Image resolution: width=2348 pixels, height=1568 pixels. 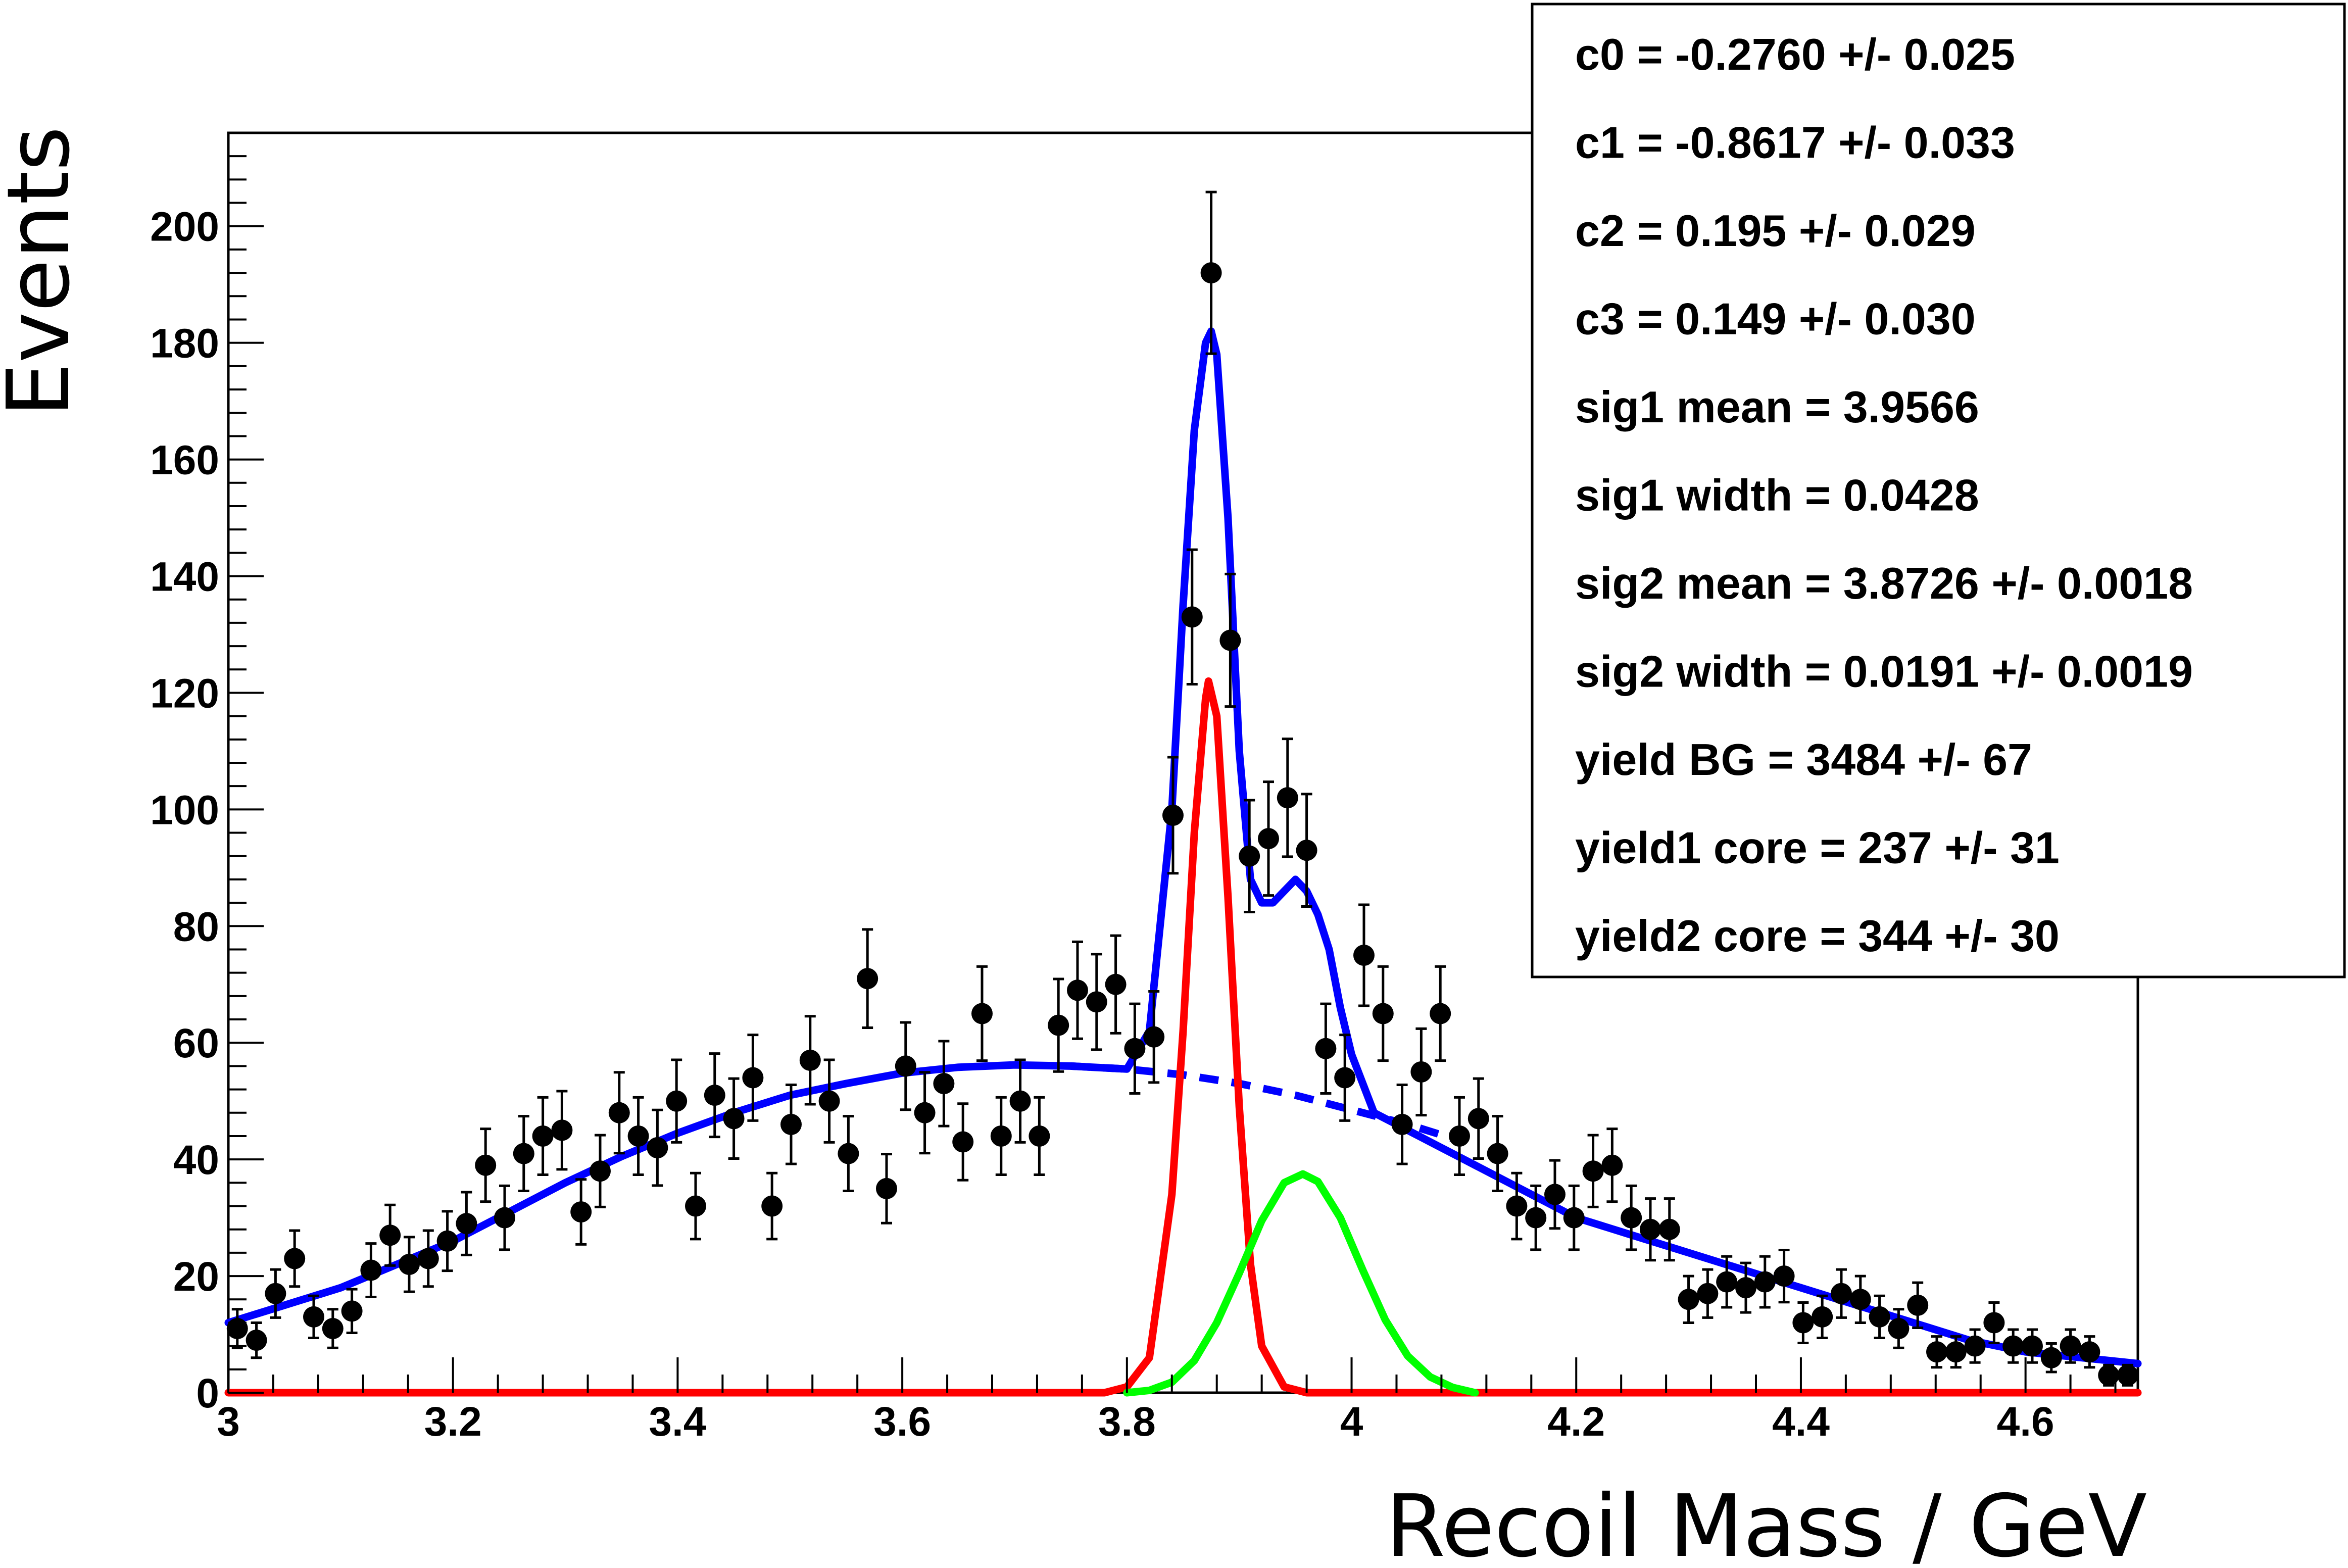 I want to click on y-tick-label: 40, so click(x=196, y=1160).